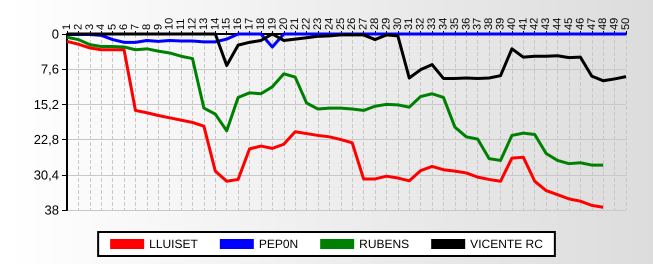 The width and height of the screenshot is (653, 264). I want to click on x-tick-label: 17, so click(250, 24).